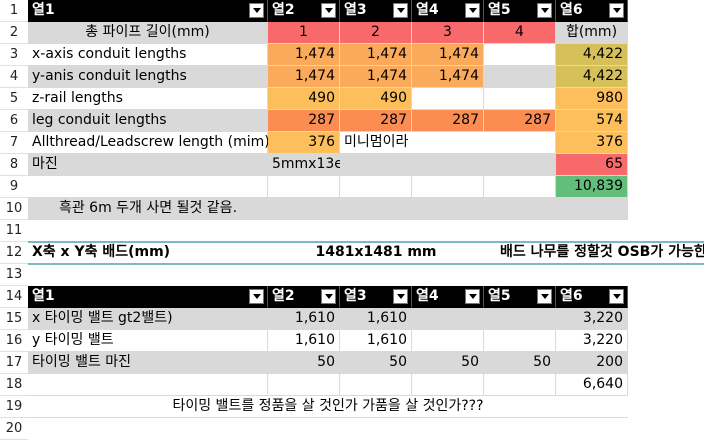 Image resolution: width=704 pixels, height=442 pixels. What do you see at coordinates (148, 187) in the screenshot?
I see `table1-r8-c1` at bounding box center [148, 187].